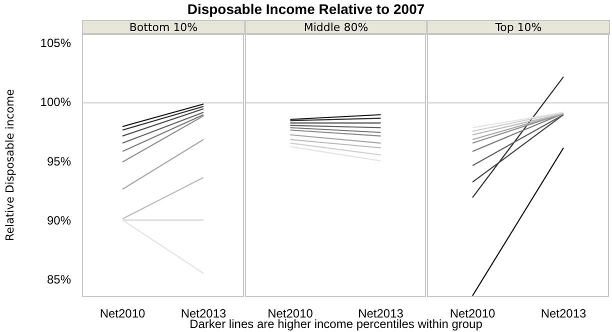  I want to click on x-tick-label: Net2010, so click(123, 313).